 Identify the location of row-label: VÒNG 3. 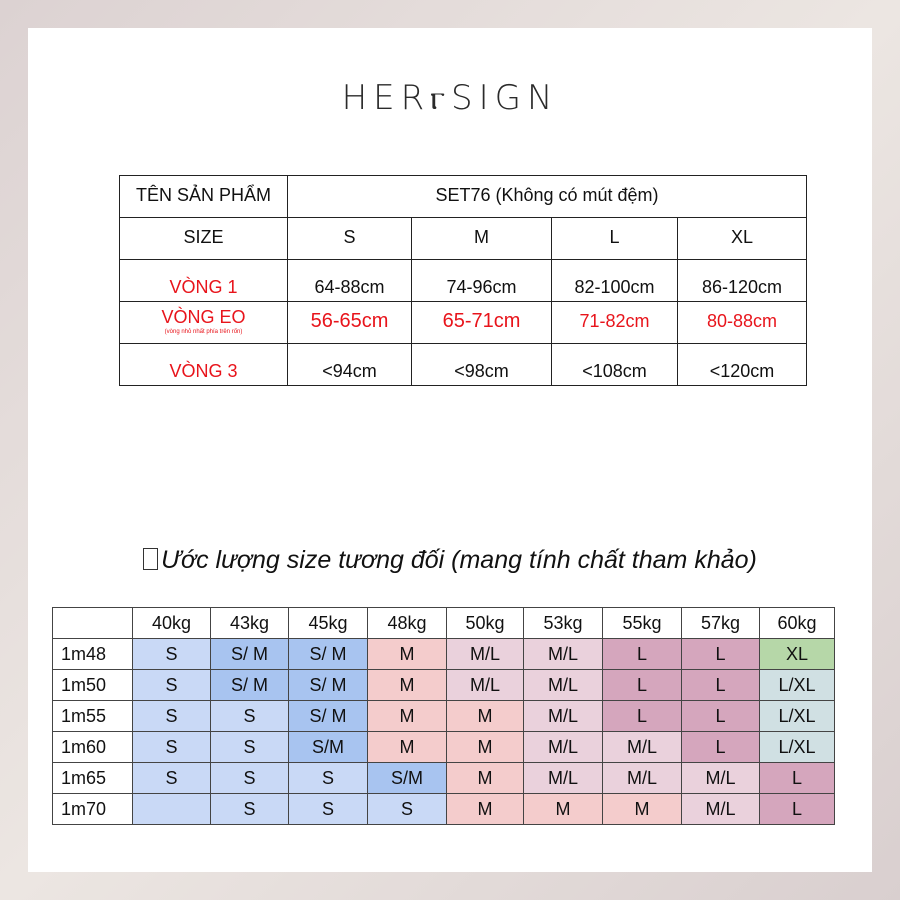
(203, 364).